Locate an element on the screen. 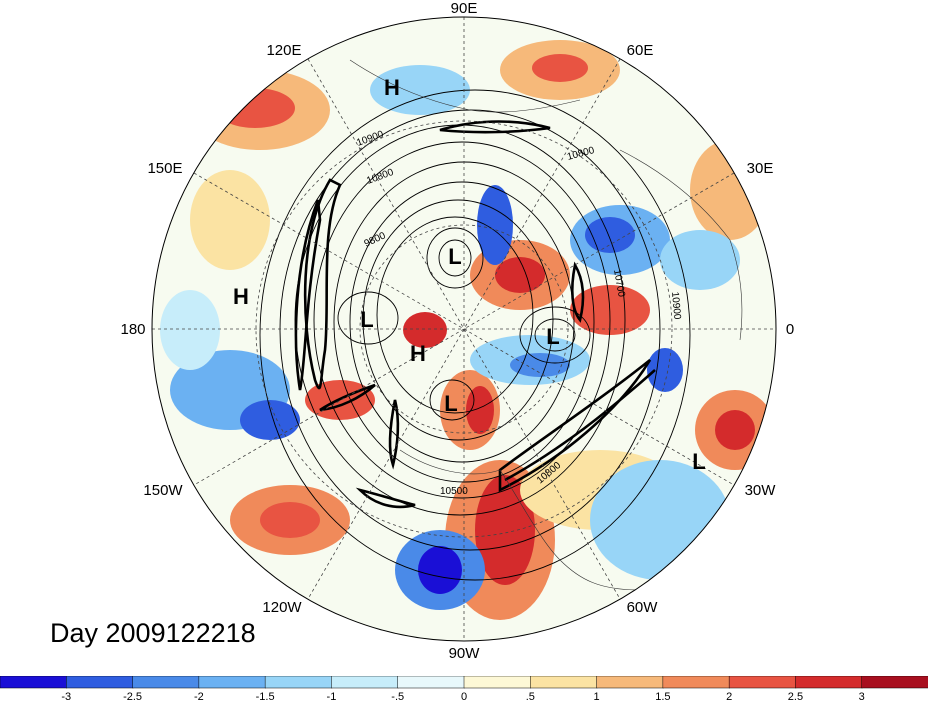 The height and width of the screenshot is (702, 928). lon-label-30e: 30E is located at coordinates (760, 168).